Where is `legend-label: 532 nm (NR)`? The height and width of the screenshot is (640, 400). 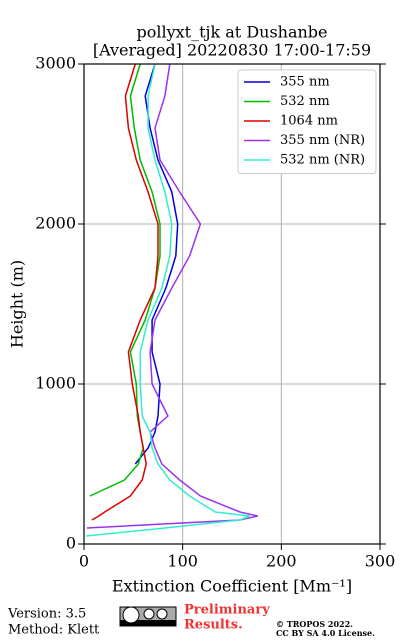
legend-label: 532 nm (NR) is located at coordinates (322, 160).